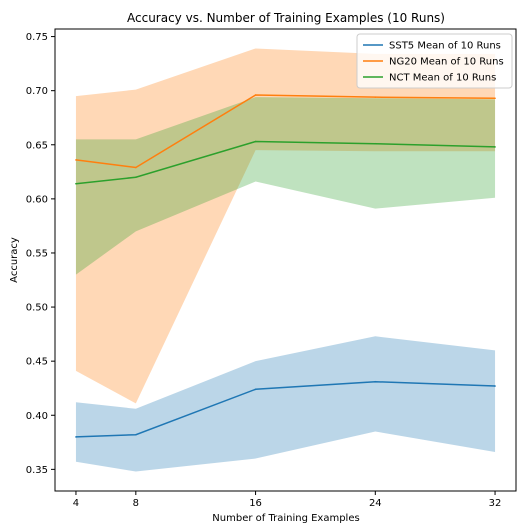 The image size is (518, 523). Describe the element at coordinates (495, 503) in the screenshot. I see `x-tick-label: 32` at that location.